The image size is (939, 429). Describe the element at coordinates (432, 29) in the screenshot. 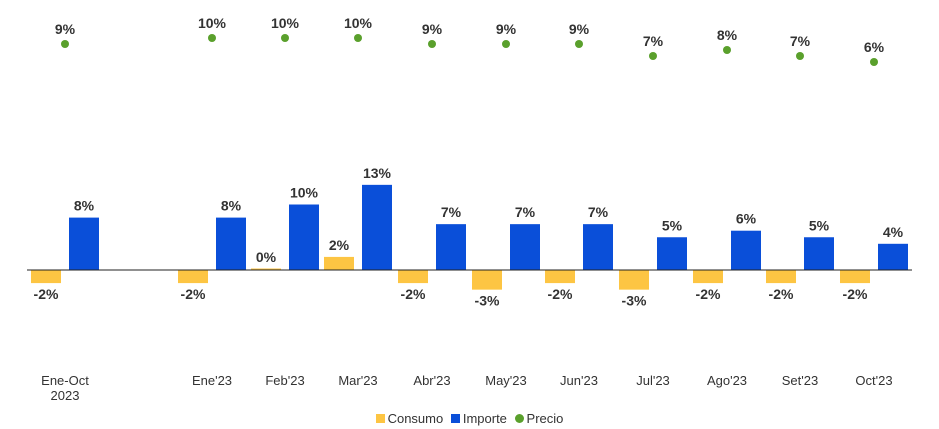

I see `label-precio-abr-23: 9%` at that location.